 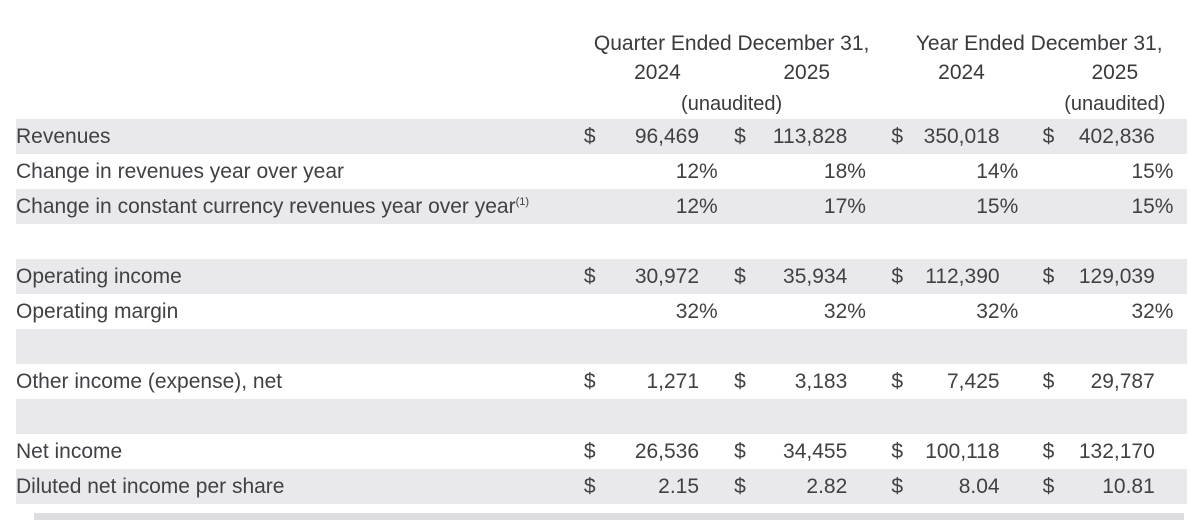 What do you see at coordinates (806, 206) in the screenshot?
I see `value-cell: 17` at bounding box center [806, 206].